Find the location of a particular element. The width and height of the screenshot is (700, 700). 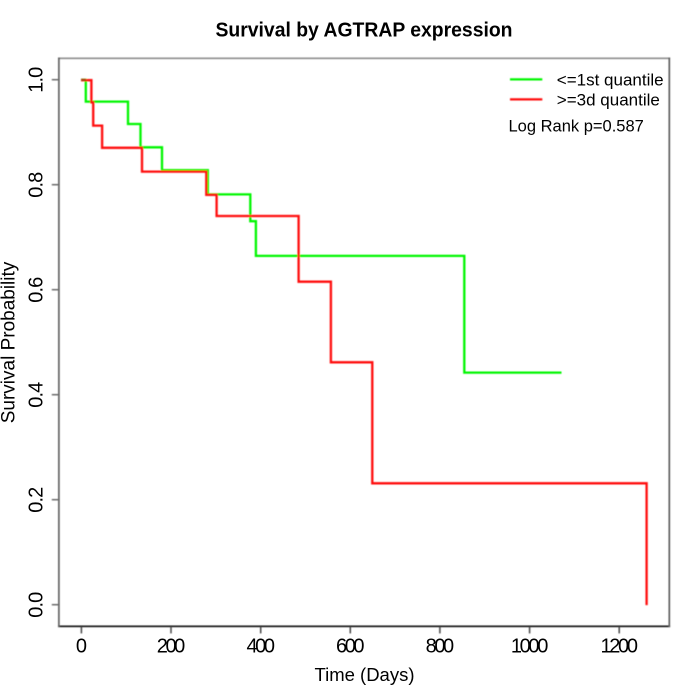

svg-text: 0.6 is located at coordinates (37, 290).